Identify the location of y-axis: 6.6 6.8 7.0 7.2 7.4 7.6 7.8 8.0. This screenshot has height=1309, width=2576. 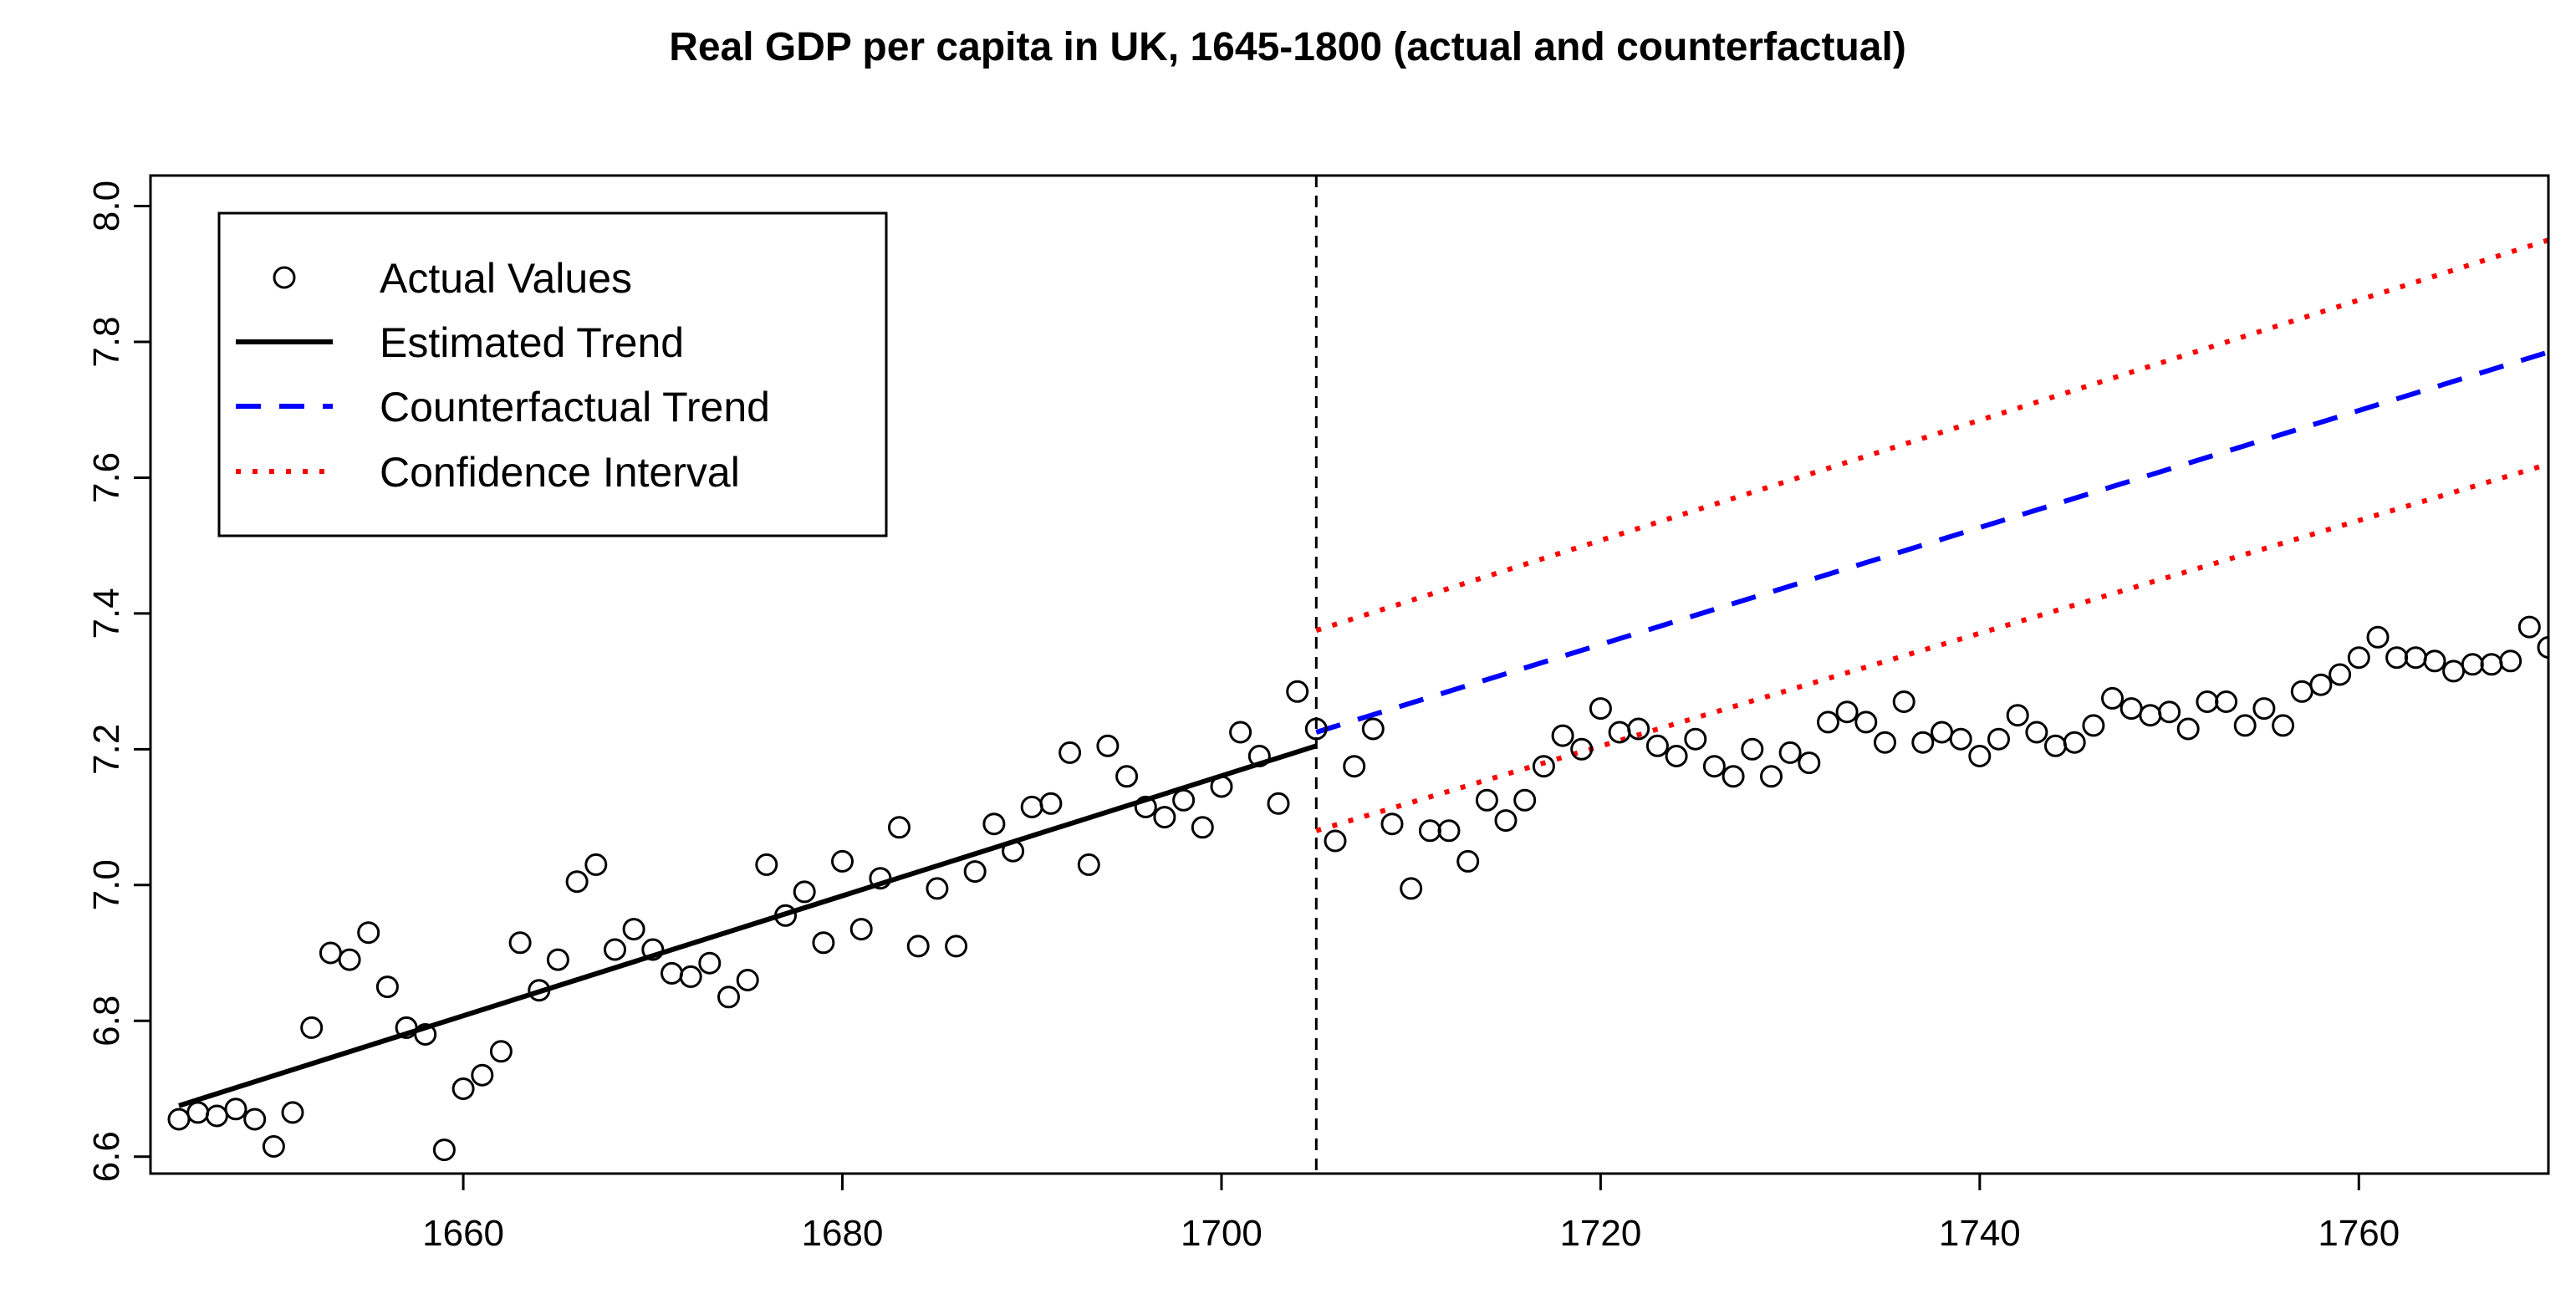
(118, 681).